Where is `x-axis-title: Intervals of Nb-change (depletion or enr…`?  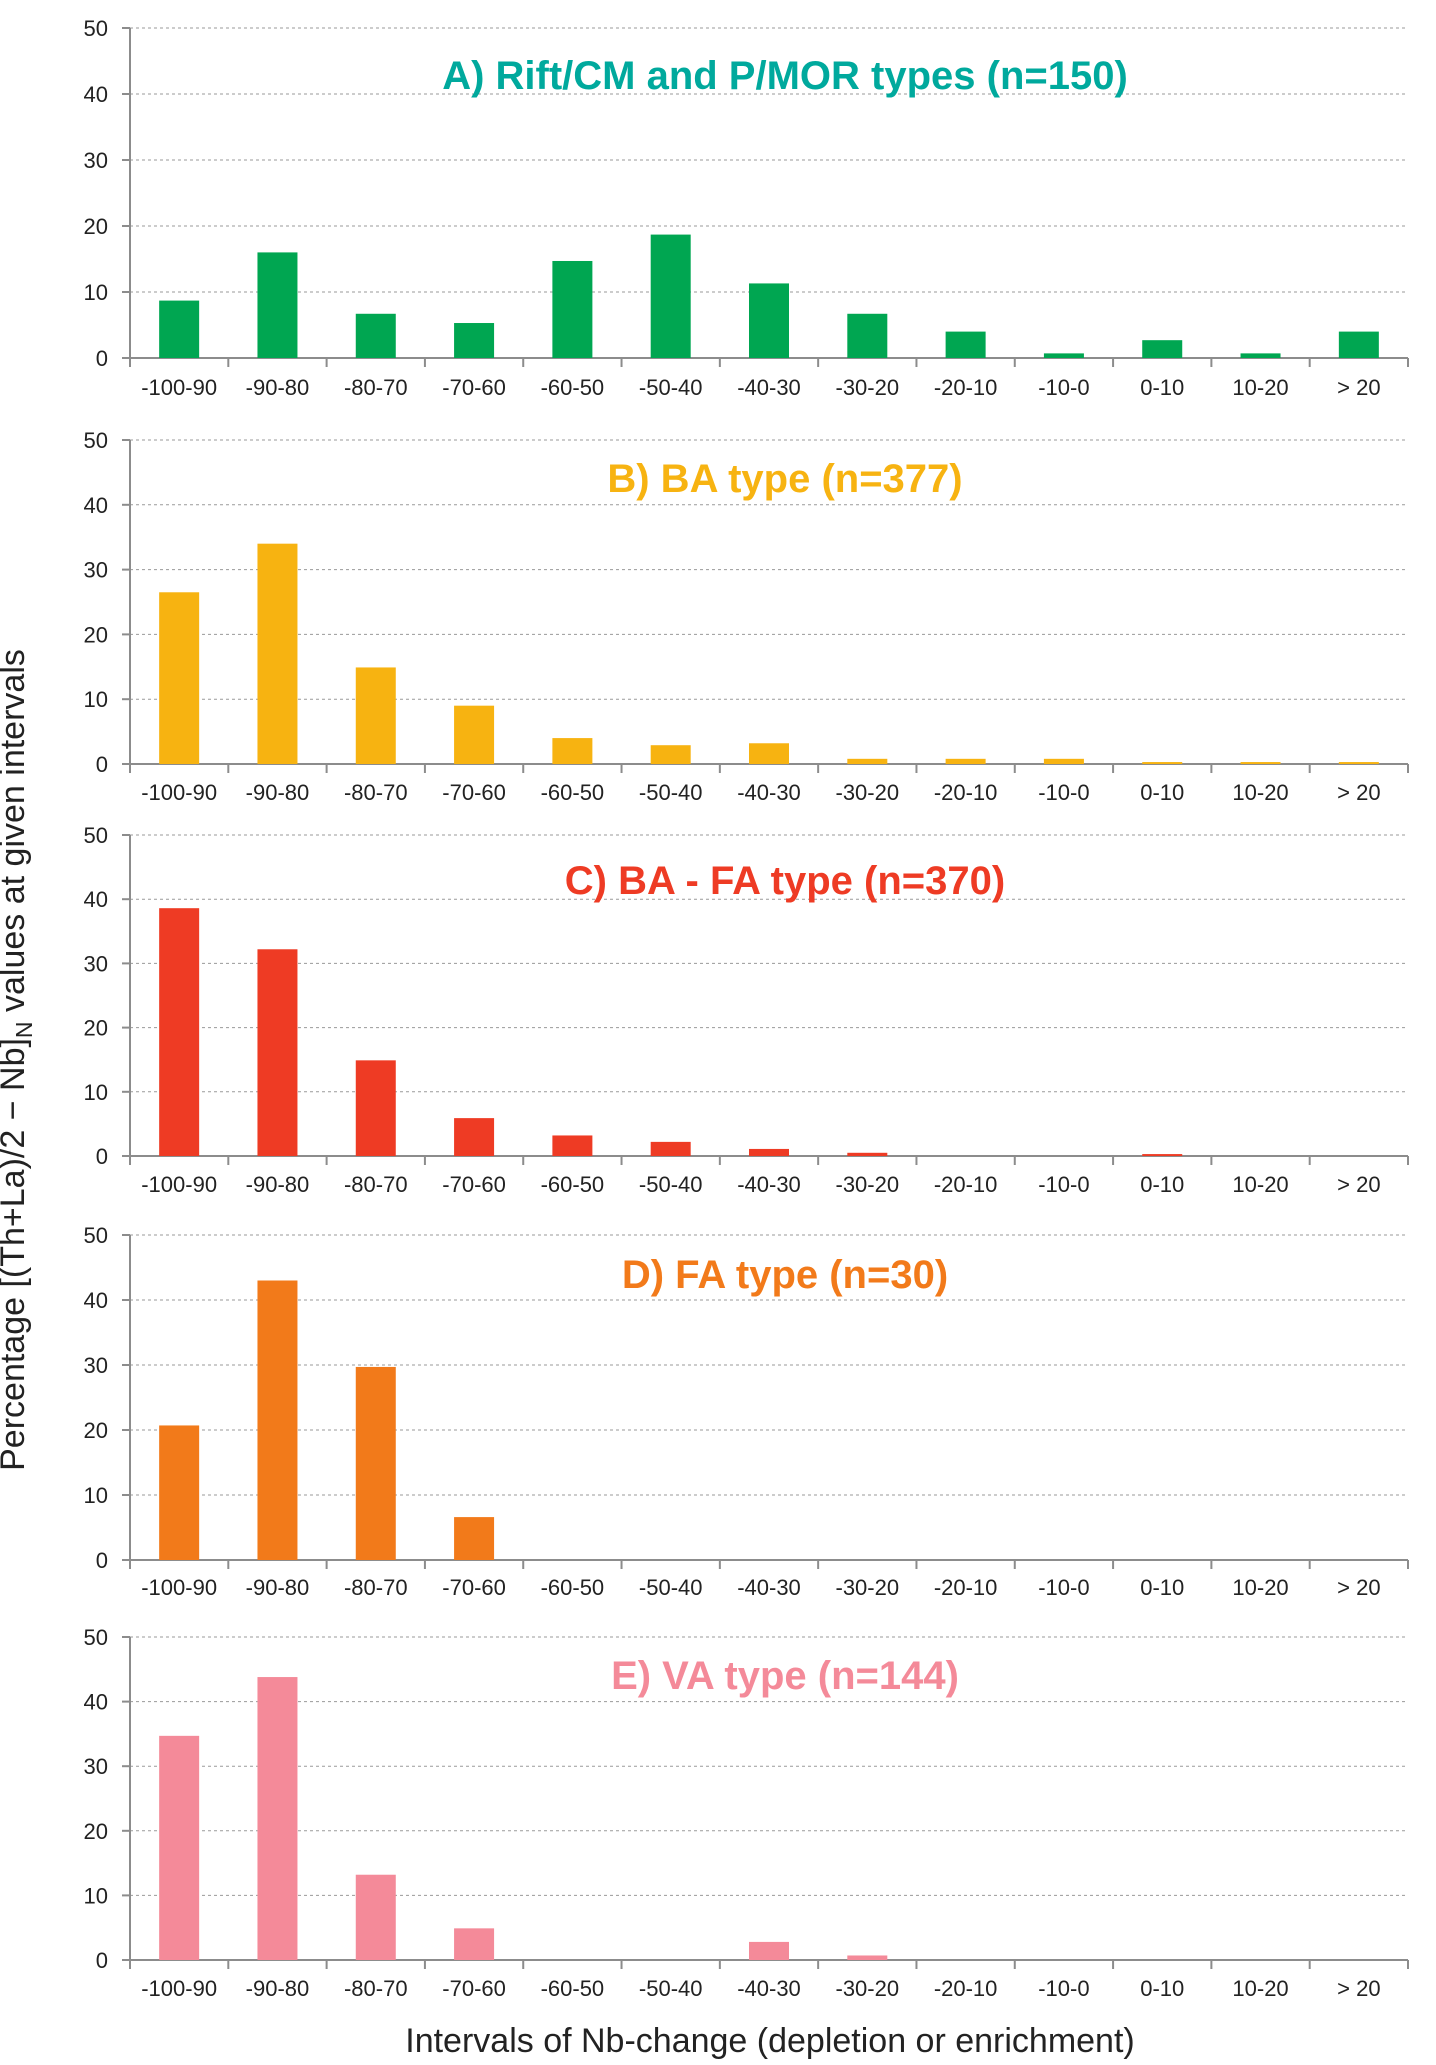 x-axis-title: Intervals of Nb-change (depletion or enr… is located at coordinates (770, 2041).